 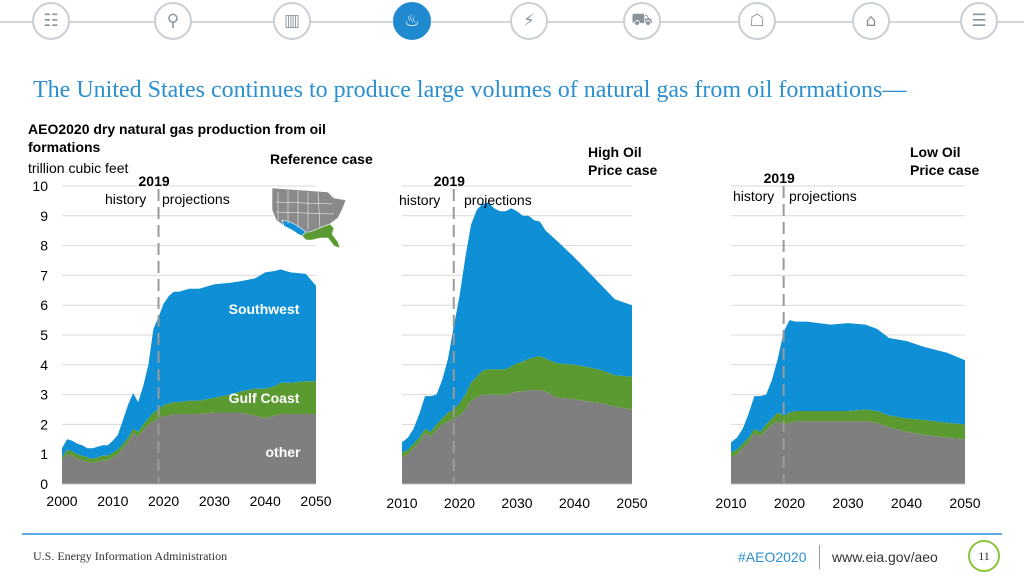 What do you see at coordinates (984, 556) in the screenshot?
I see `page-number: 11` at bounding box center [984, 556].